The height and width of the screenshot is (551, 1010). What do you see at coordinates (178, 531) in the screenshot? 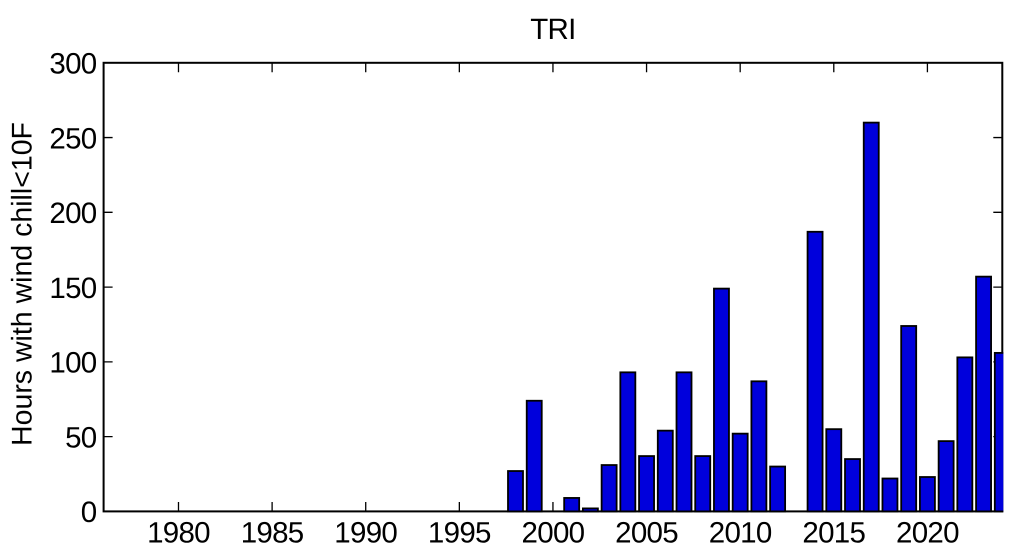
I see `svg-text: 1980` at bounding box center [178, 531].